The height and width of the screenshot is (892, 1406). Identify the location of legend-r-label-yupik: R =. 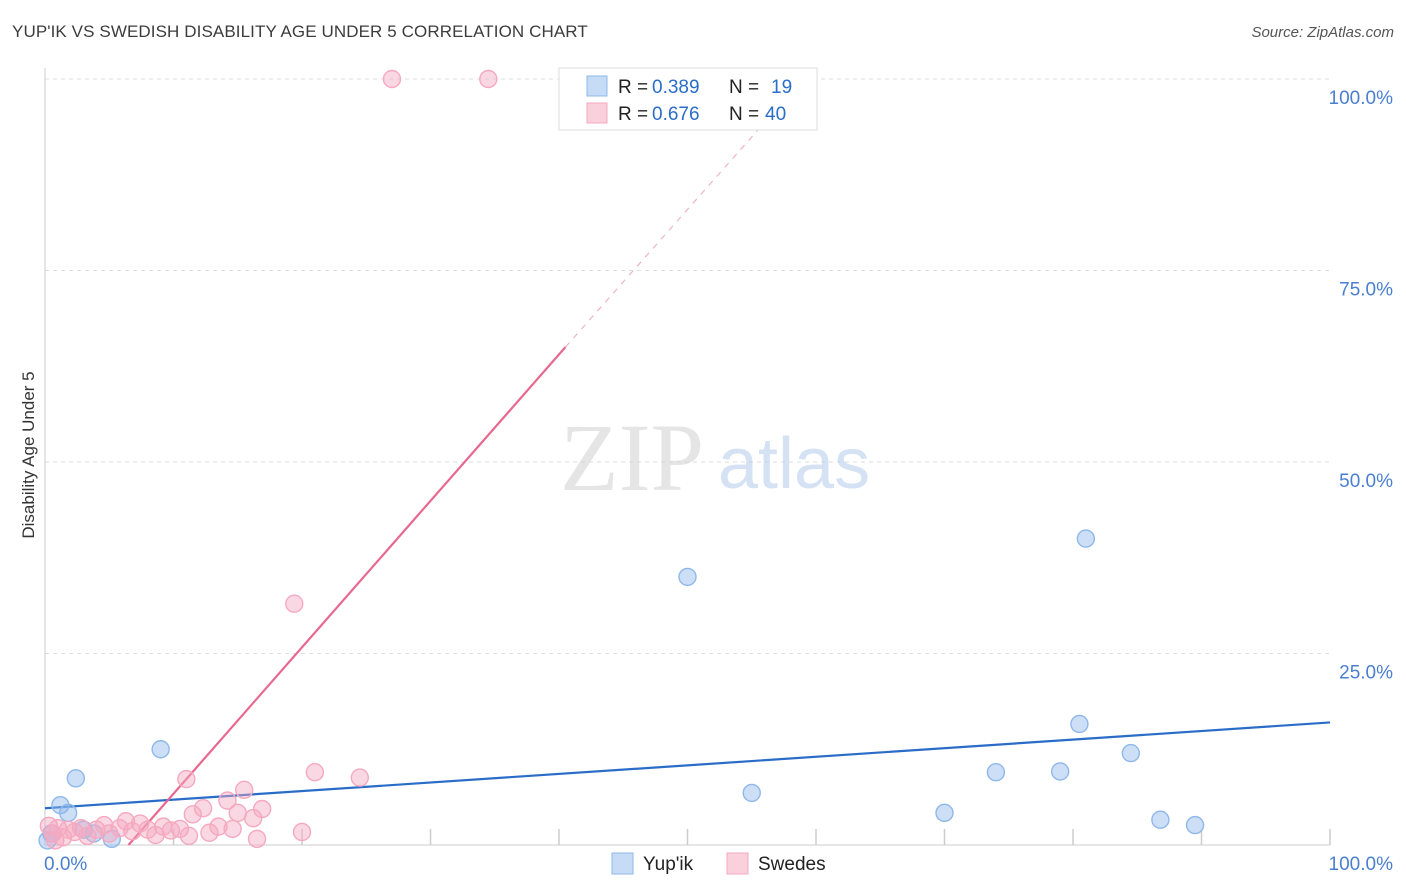
(633, 87).